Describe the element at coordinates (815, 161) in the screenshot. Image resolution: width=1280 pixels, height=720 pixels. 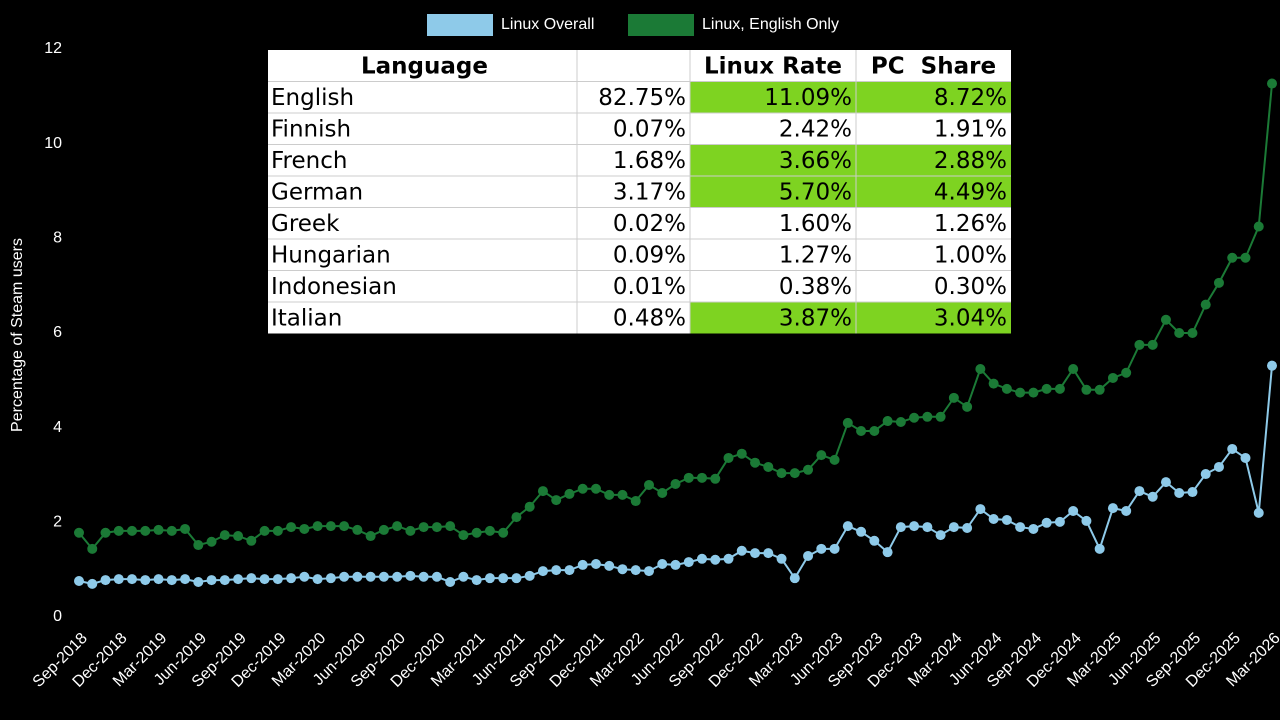
I see `table-cell: 3.66%` at that location.